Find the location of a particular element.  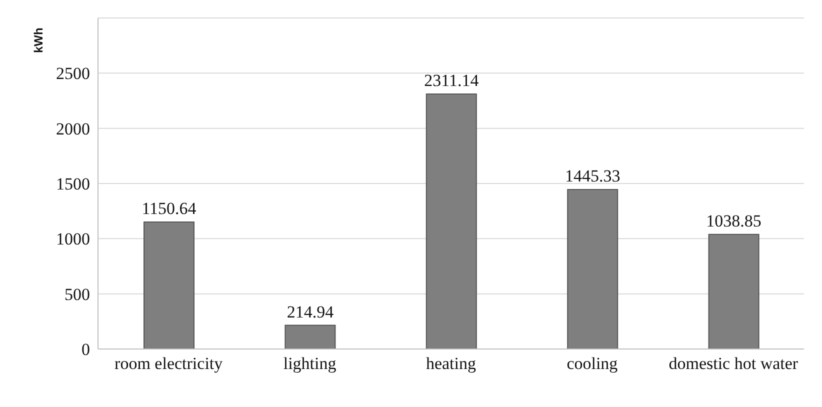

y-axis-title: kWh is located at coordinates (39, 40).